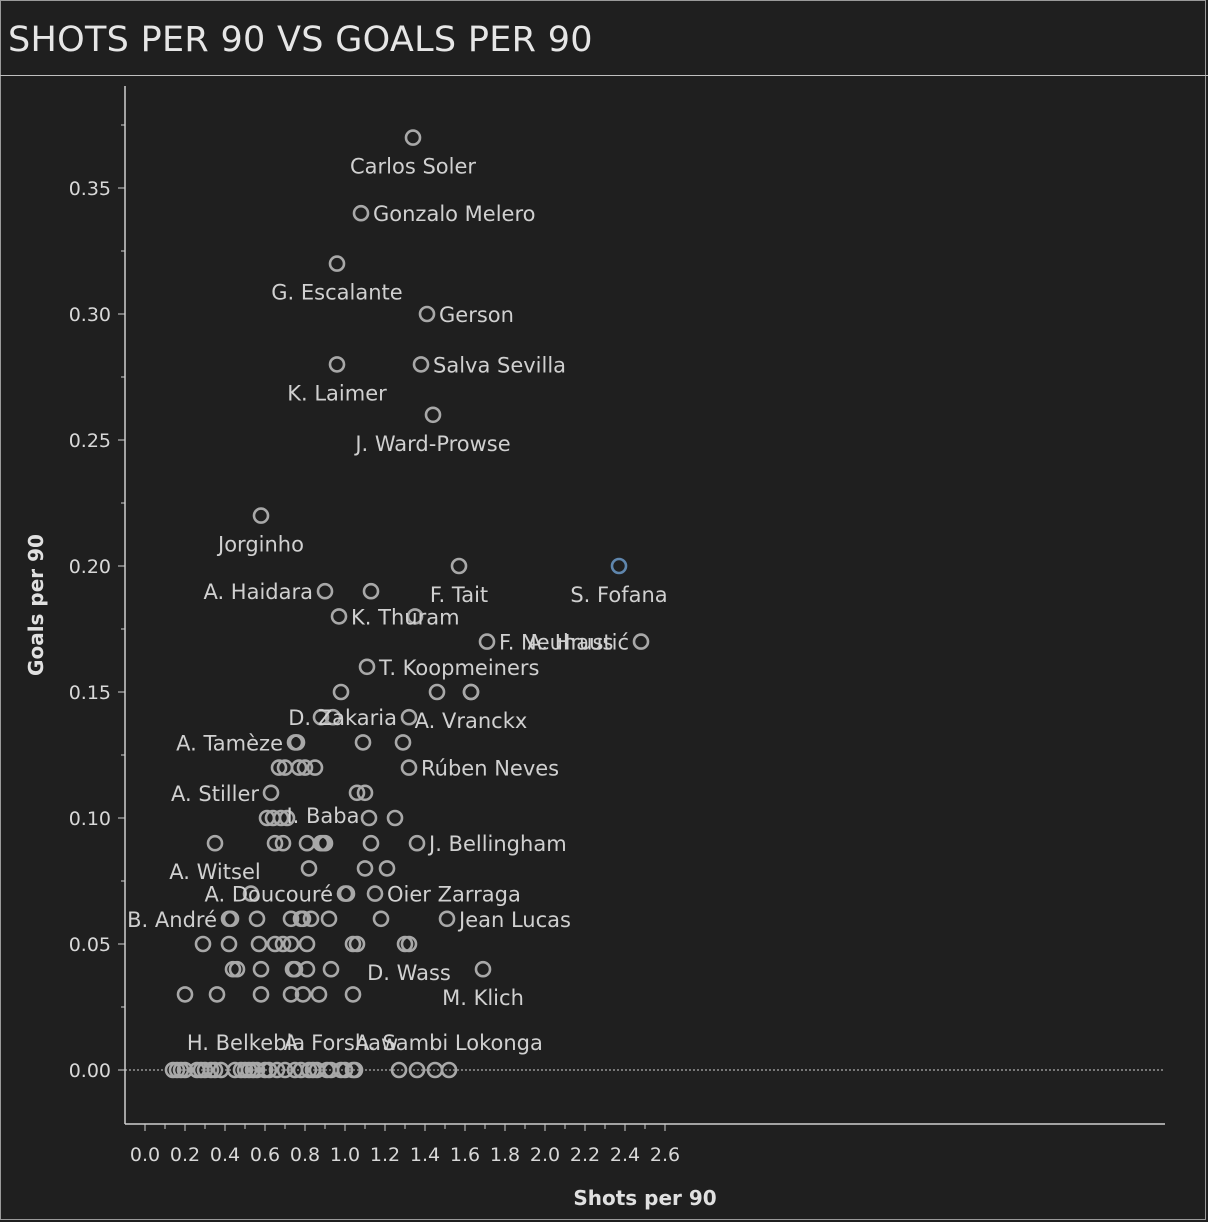 The width and height of the screenshot is (1208, 1222). What do you see at coordinates (458, 668) in the screenshot?
I see `data-point-label: T. Koopmeiners` at bounding box center [458, 668].